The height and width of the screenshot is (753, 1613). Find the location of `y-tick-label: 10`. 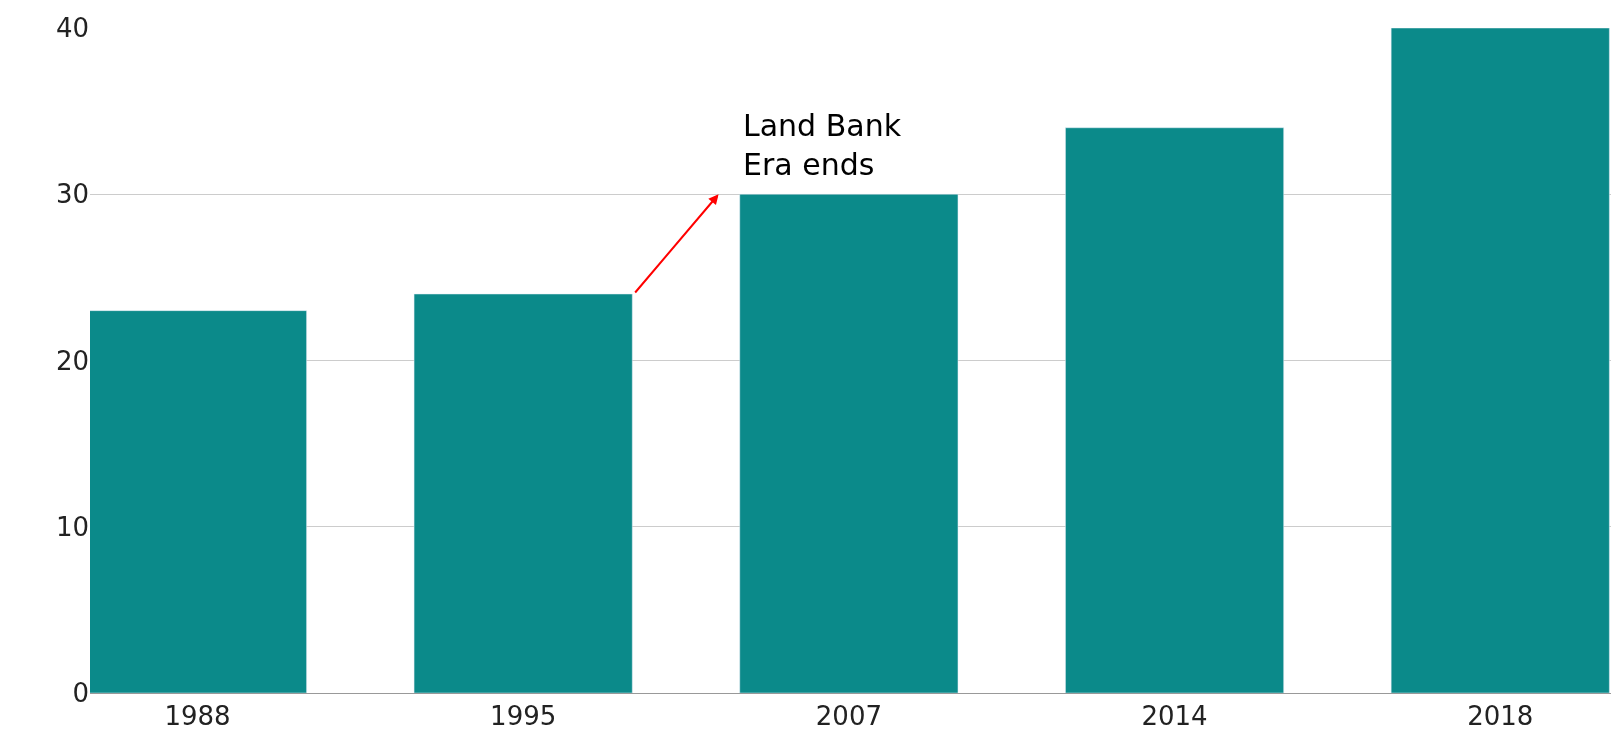

y-tick-label: 10 is located at coordinates (72, 526).